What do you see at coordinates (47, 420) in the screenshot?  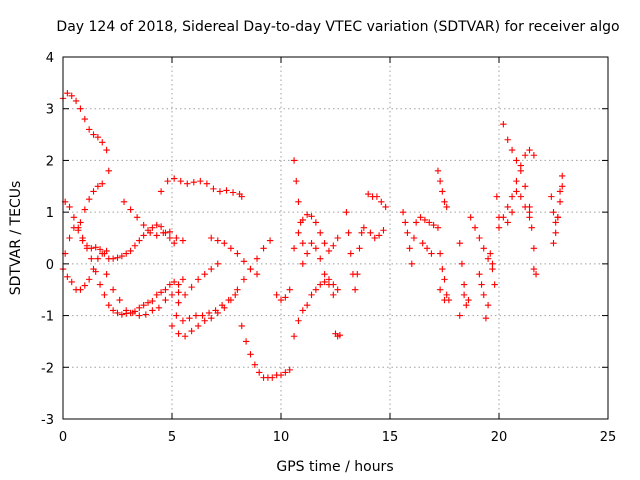 I see `y-tick-label: -3` at bounding box center [47, 420].